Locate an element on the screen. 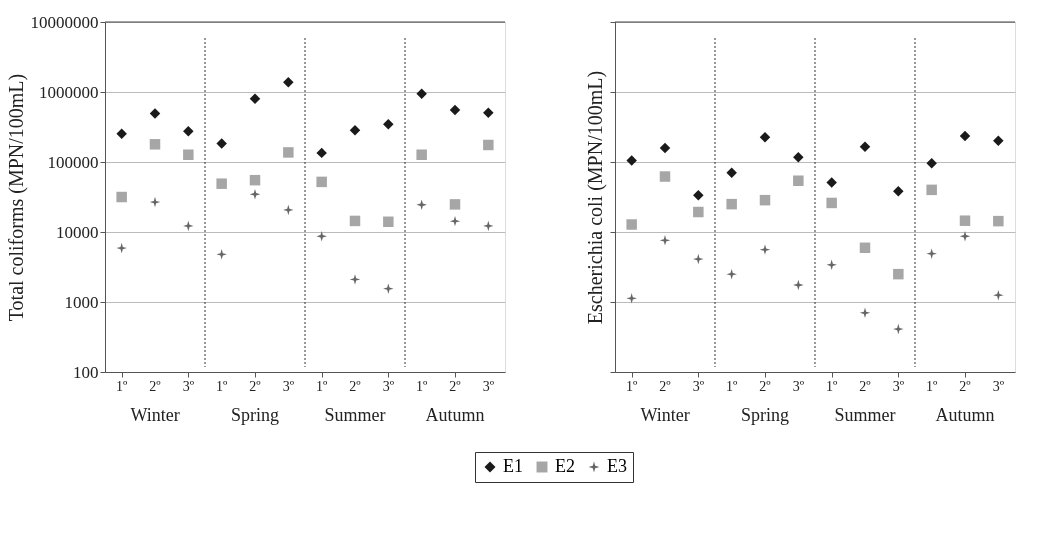  y-axis-title: Total coliforms (MPN/100mL) is located at coordinates (16, 197).